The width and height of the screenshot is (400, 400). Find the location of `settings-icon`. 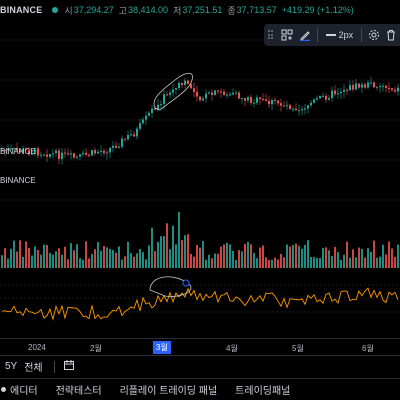

settings-icon is located at coordinates (374, 35).